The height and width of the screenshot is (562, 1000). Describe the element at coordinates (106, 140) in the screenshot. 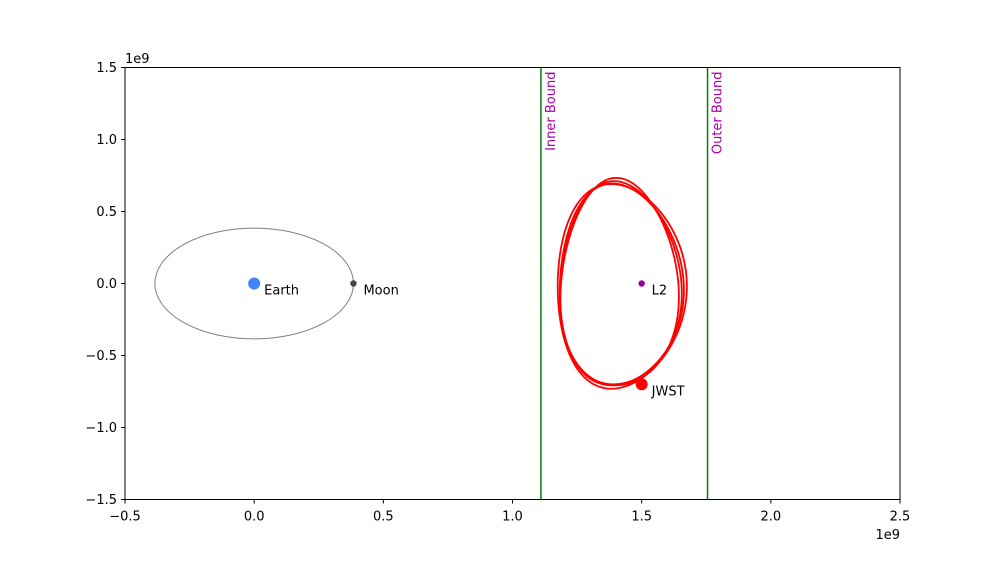

I see `y-tick-label: 1.0` at that location.